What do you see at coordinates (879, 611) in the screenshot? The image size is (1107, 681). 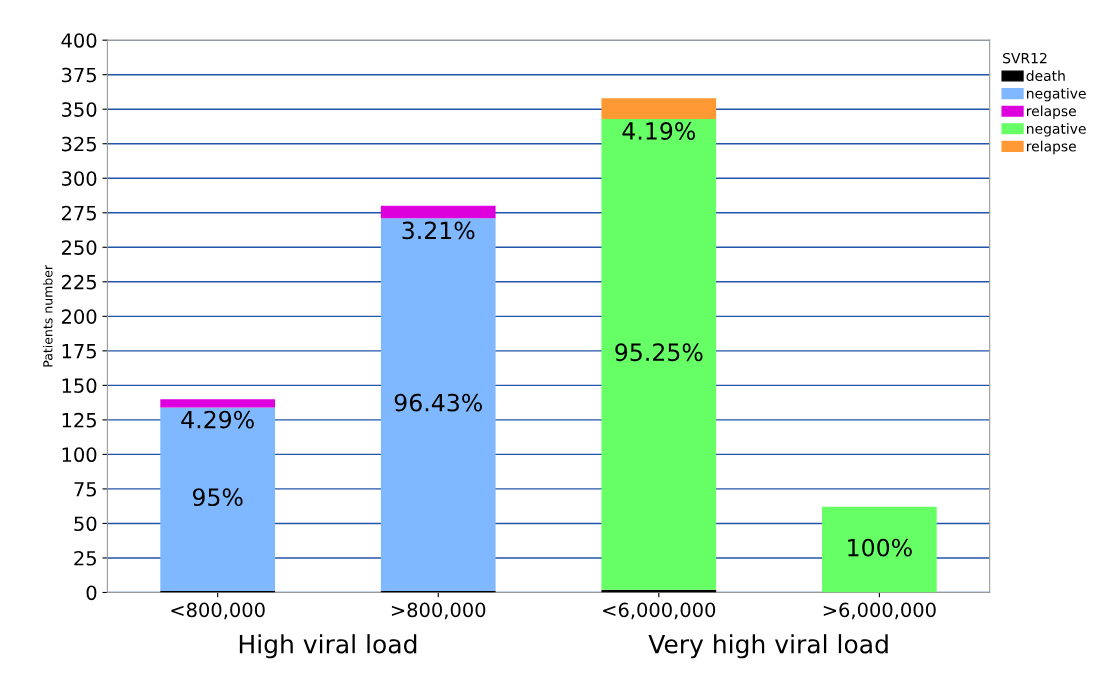 I see `x-tick-label: >6,000,000` at bounding box center [879, 611].